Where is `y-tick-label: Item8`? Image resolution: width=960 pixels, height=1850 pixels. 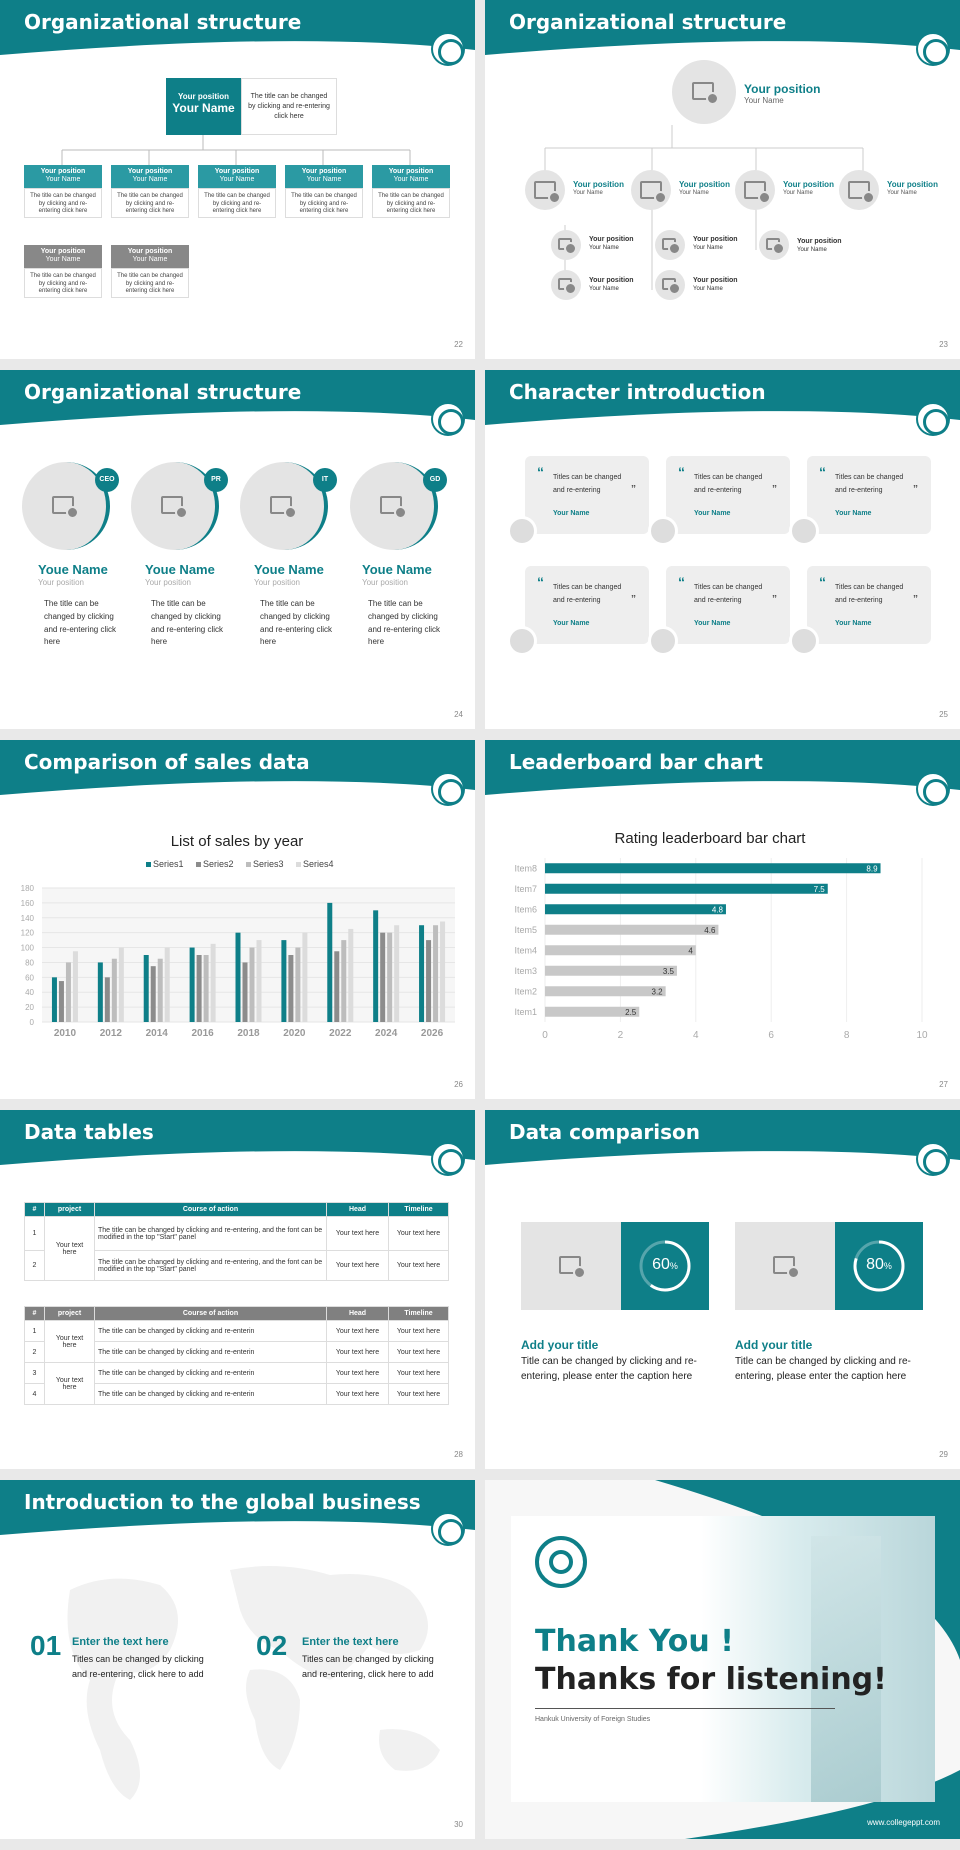
y-tick-label: Item8 is located at coordinates (525, 868).